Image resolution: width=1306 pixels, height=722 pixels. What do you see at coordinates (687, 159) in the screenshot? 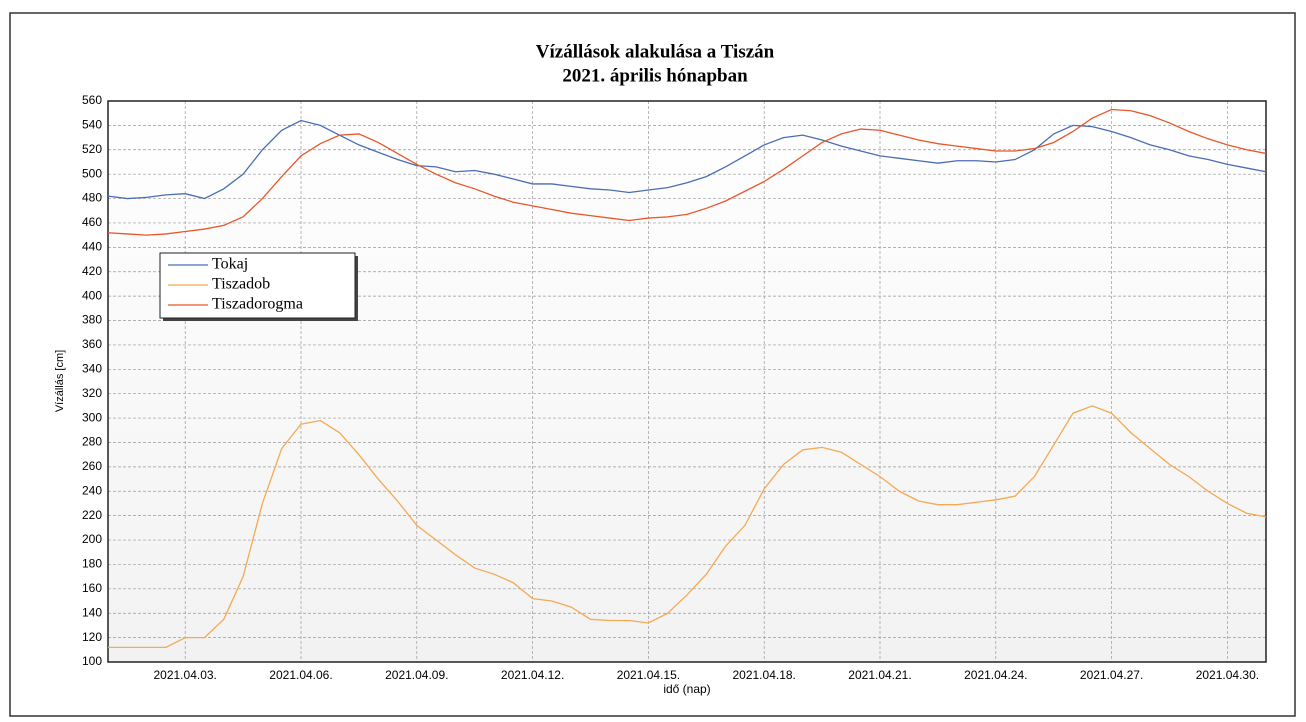
I see `series-line` at bounding box center [687, 159].